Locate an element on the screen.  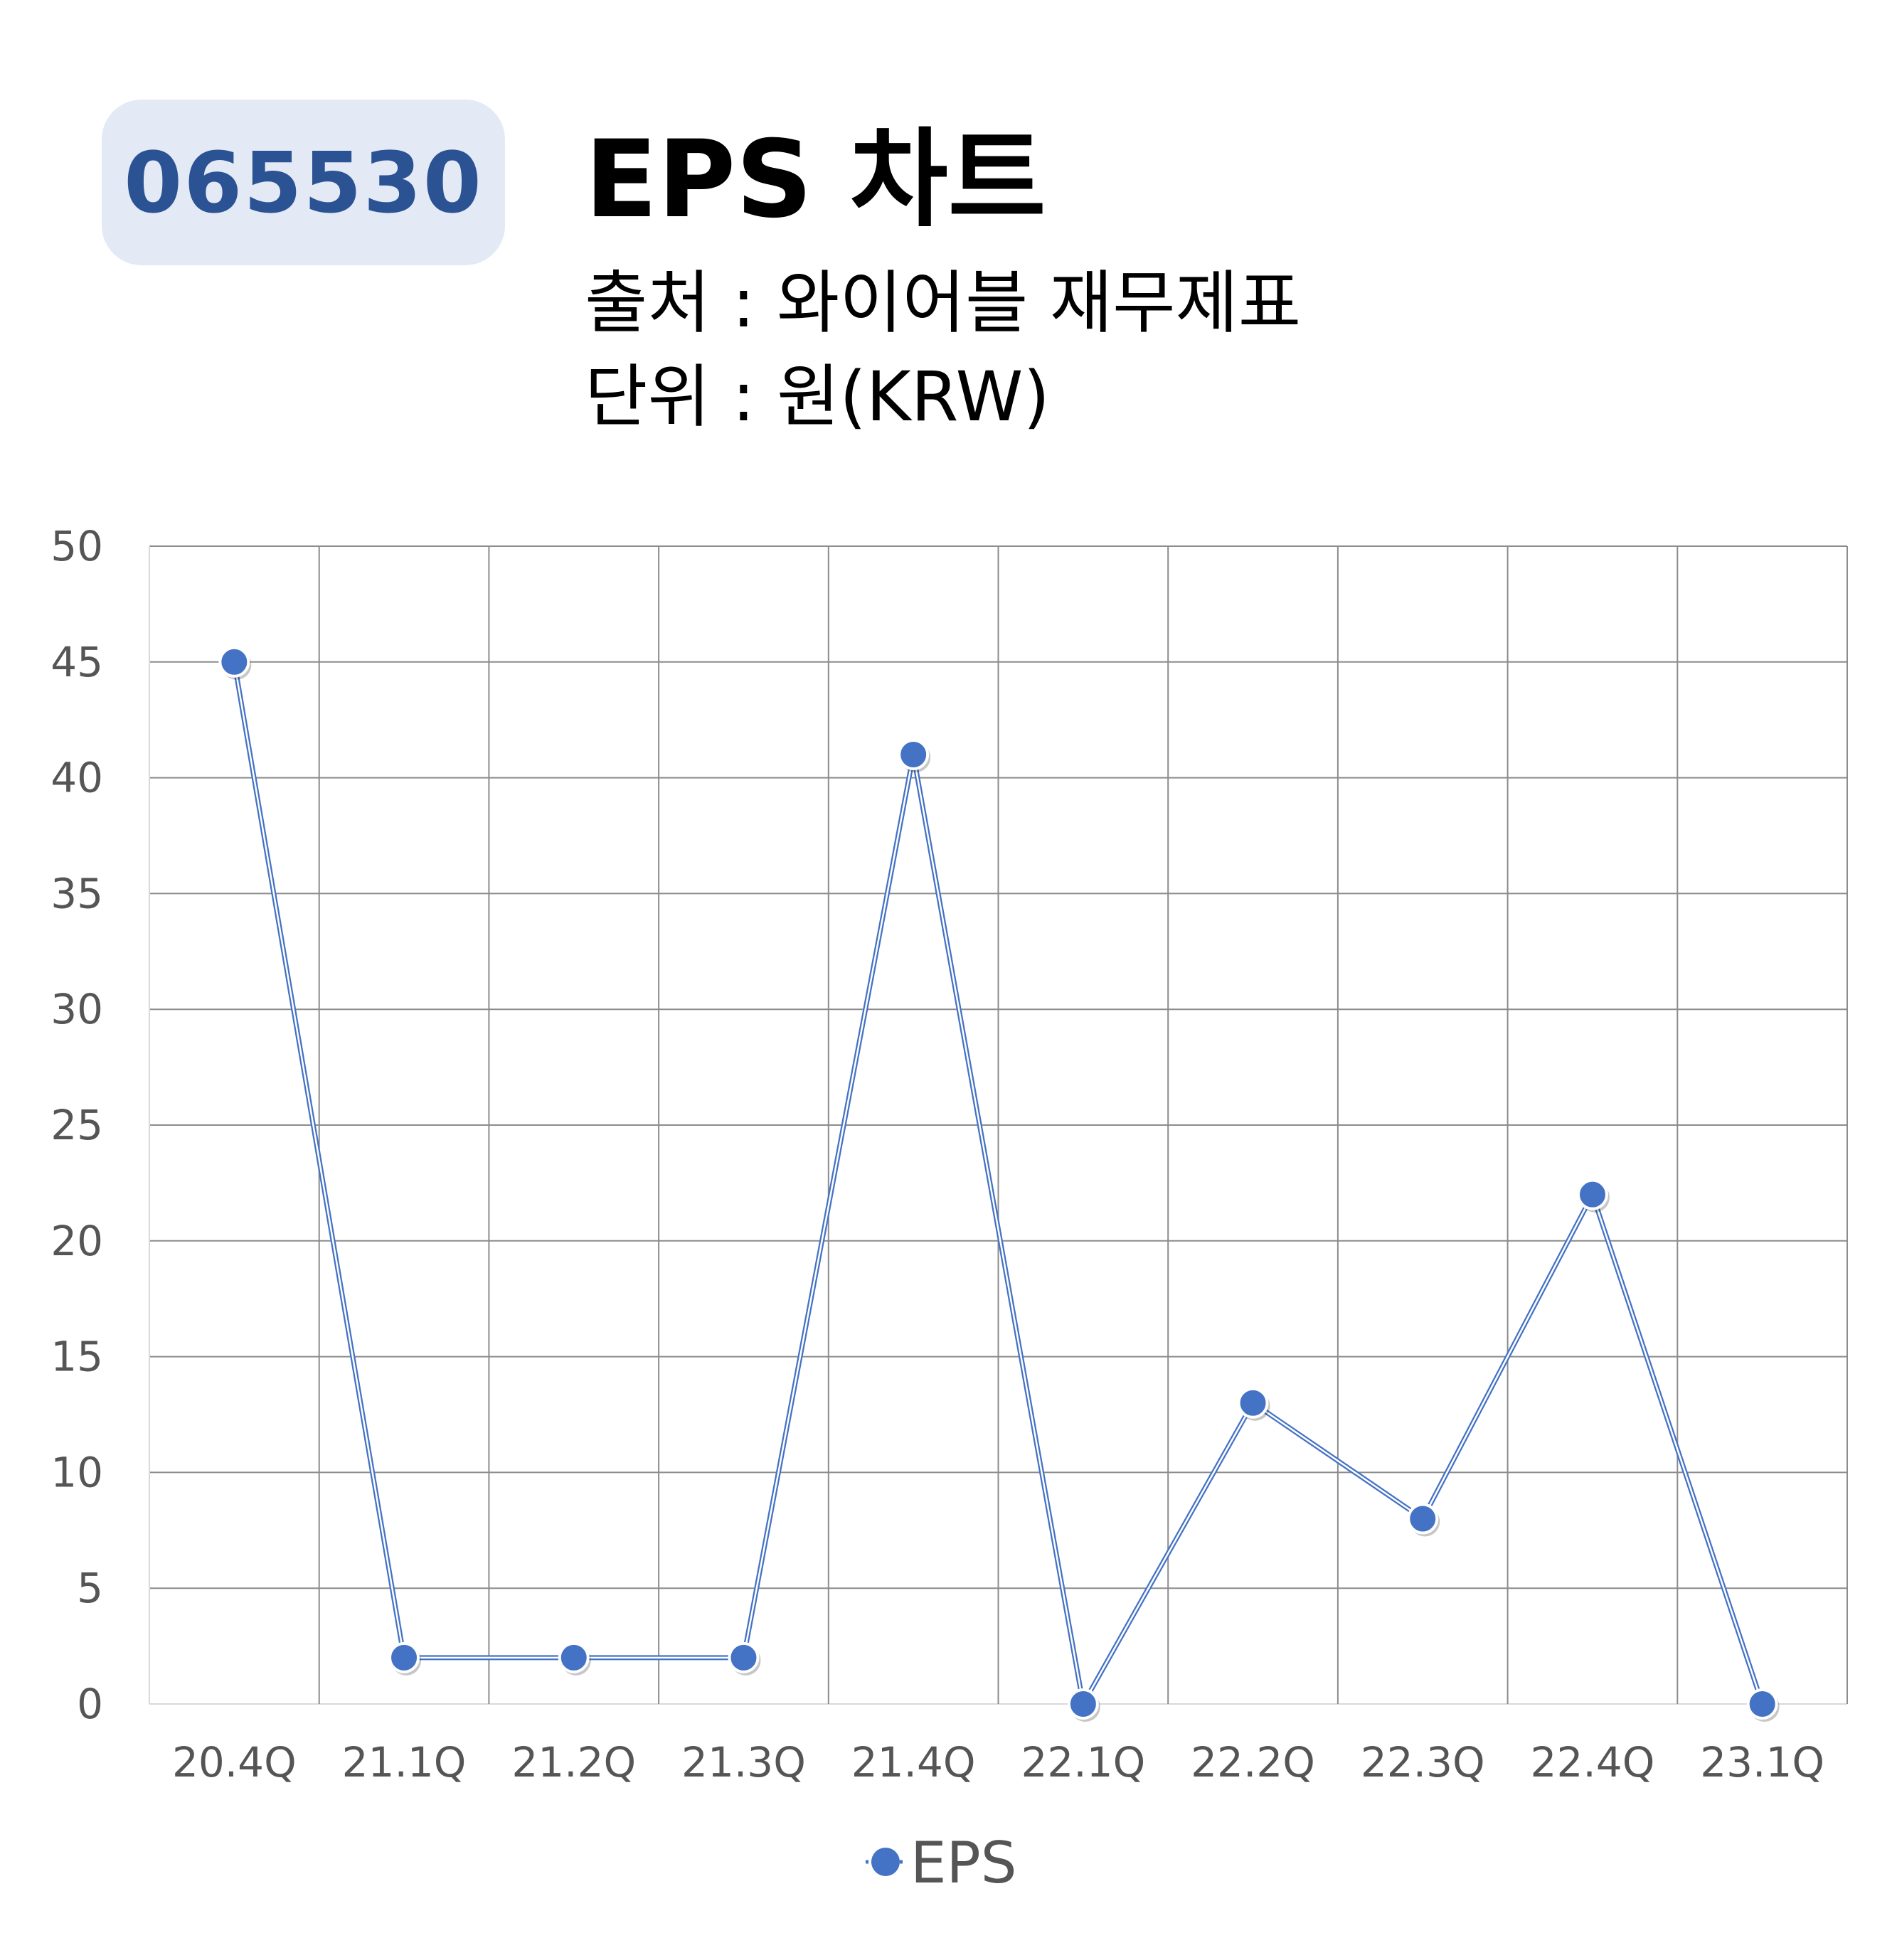
unit-note: 단위 : 원(KRW) is located at coordinates (817, 397).